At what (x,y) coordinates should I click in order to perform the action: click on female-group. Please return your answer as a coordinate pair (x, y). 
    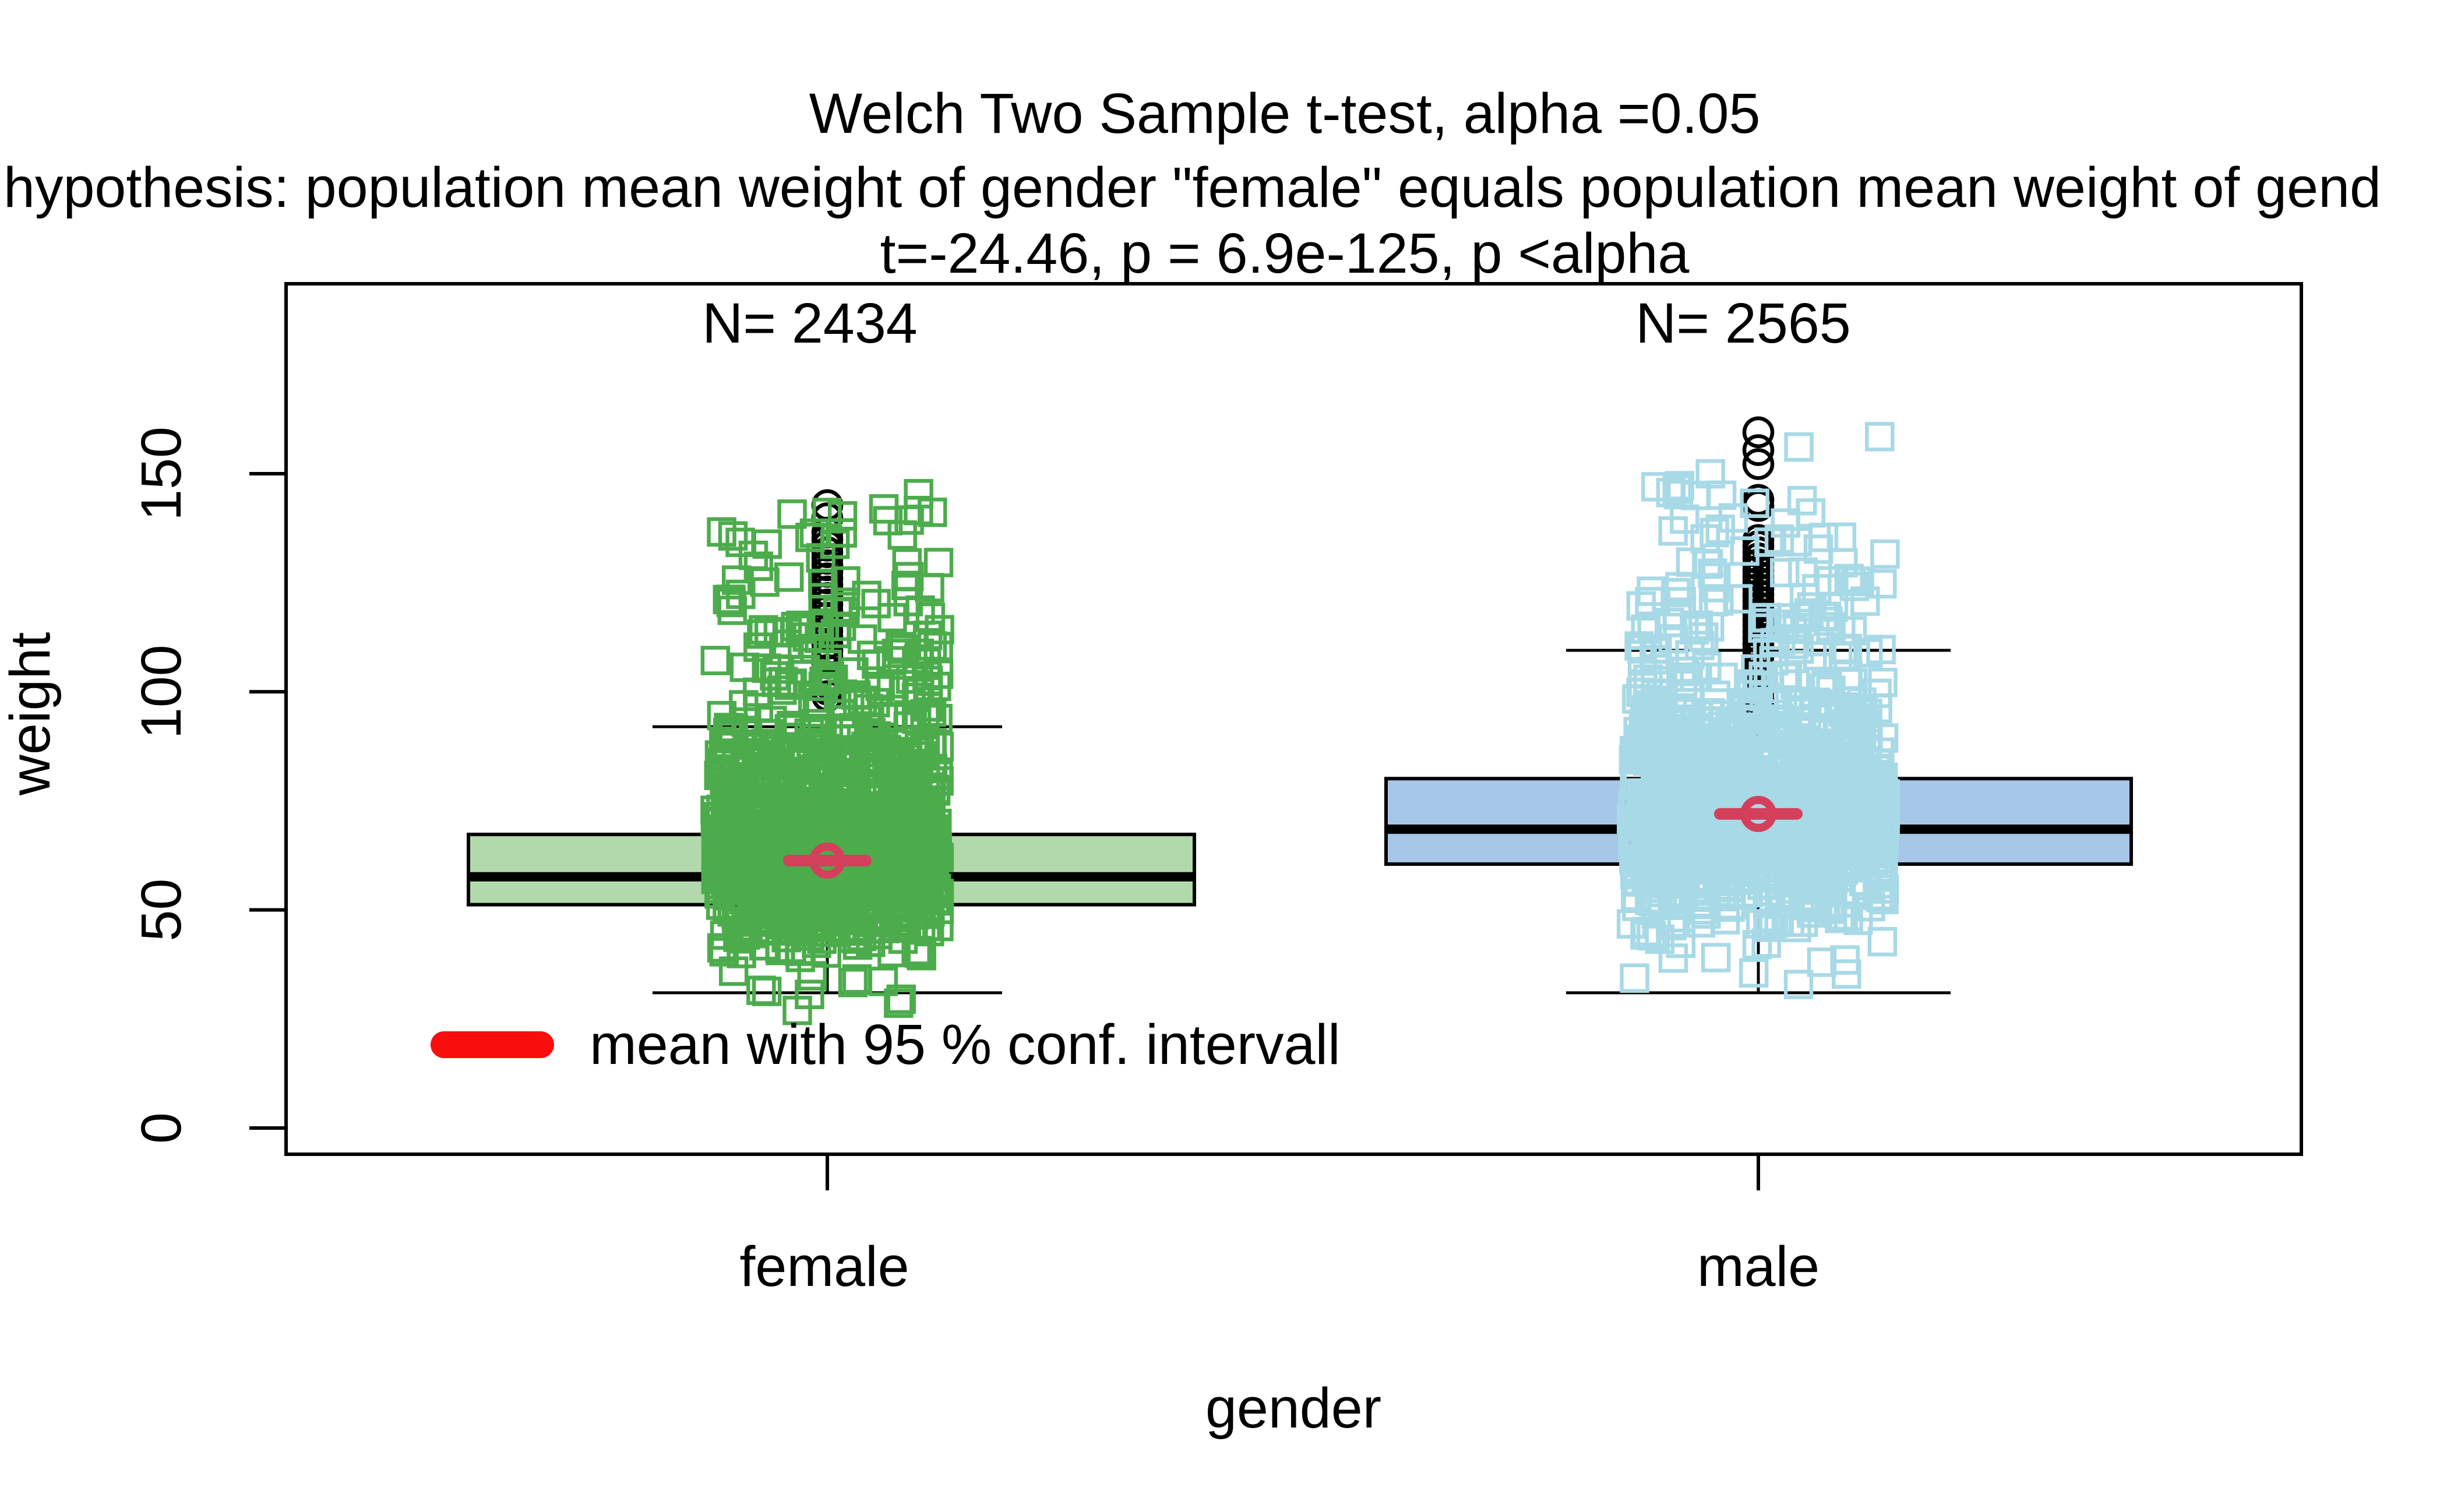
    Looking at the image, I should click on (831, 834).